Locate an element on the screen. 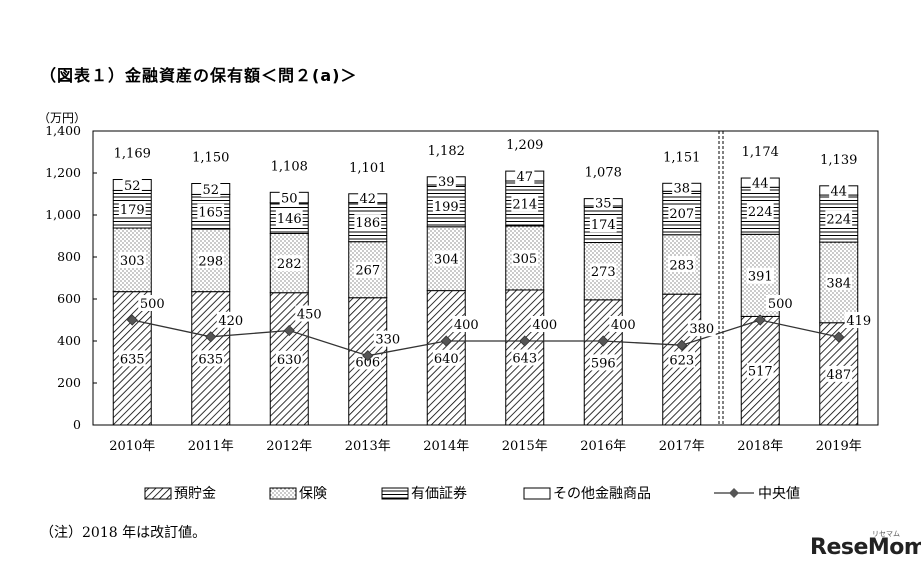 This screenshot has width=921, height=573. data-label: 487 is located at coordinates (838, 375).